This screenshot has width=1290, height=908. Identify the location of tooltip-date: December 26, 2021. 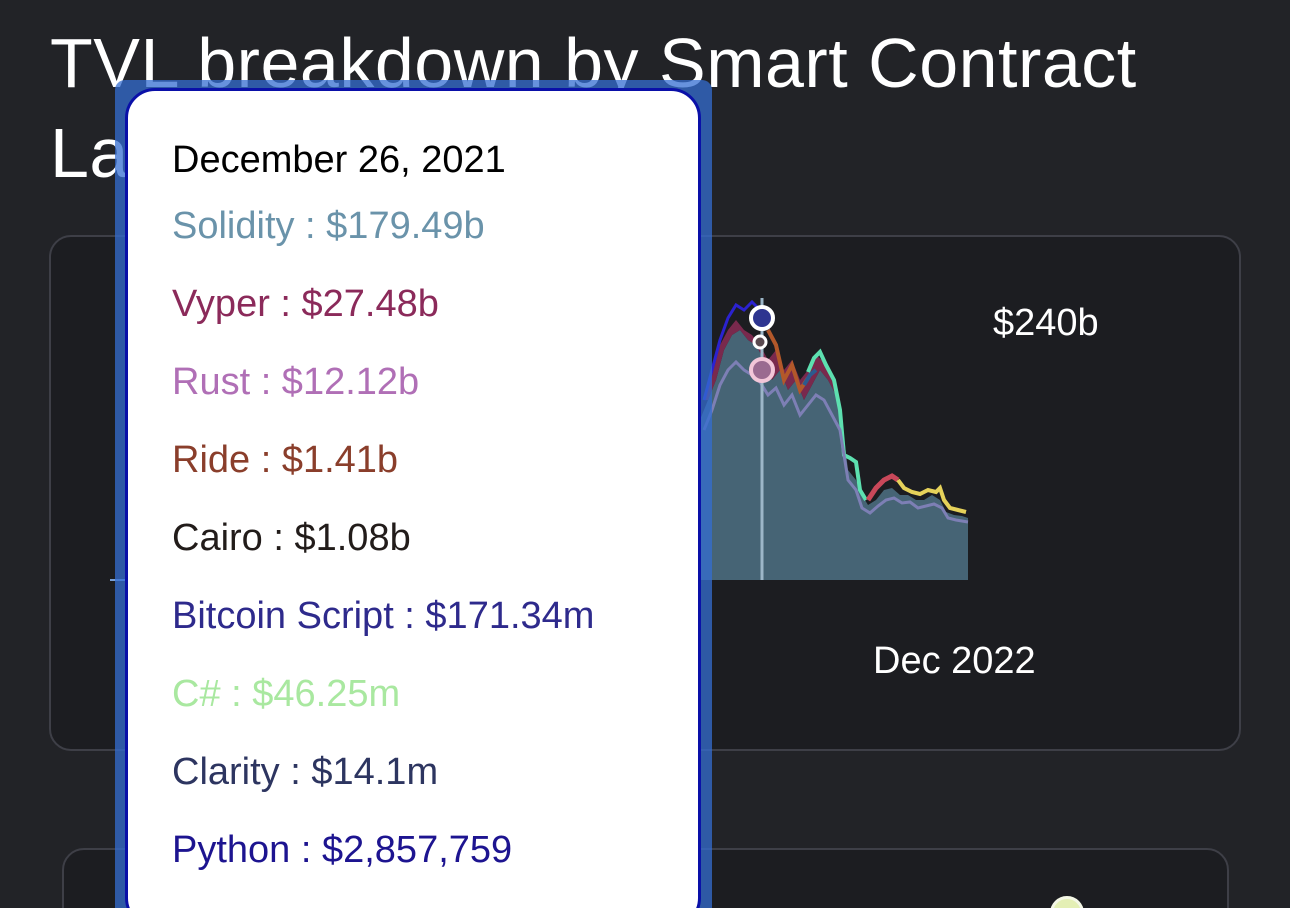
(339, 160).